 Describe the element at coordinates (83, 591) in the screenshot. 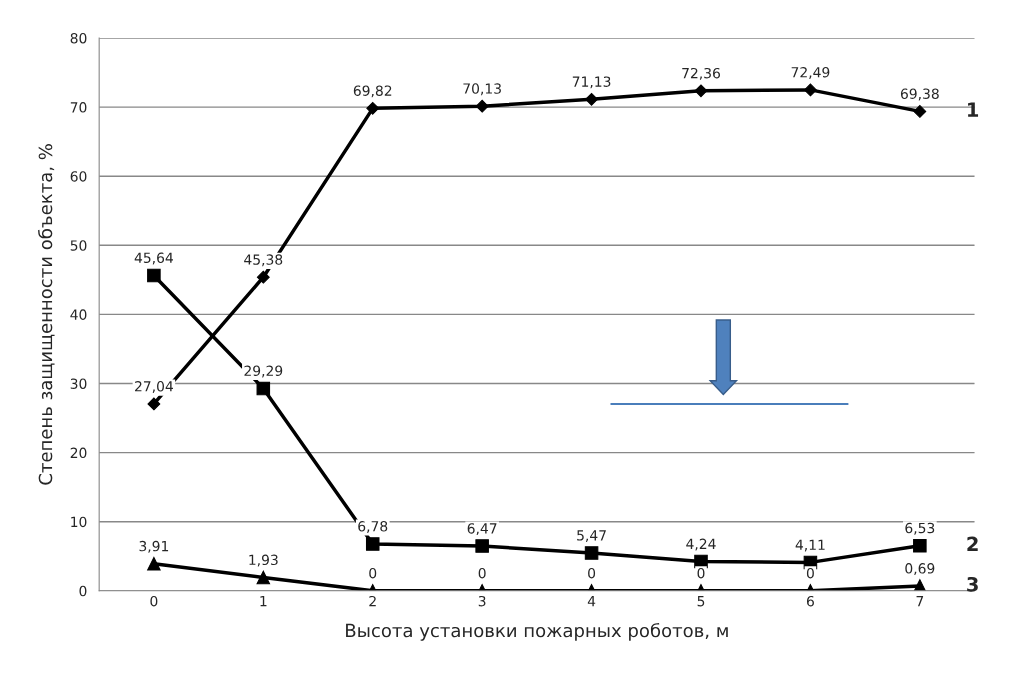

I see `y-tick-label: 0` at that location.